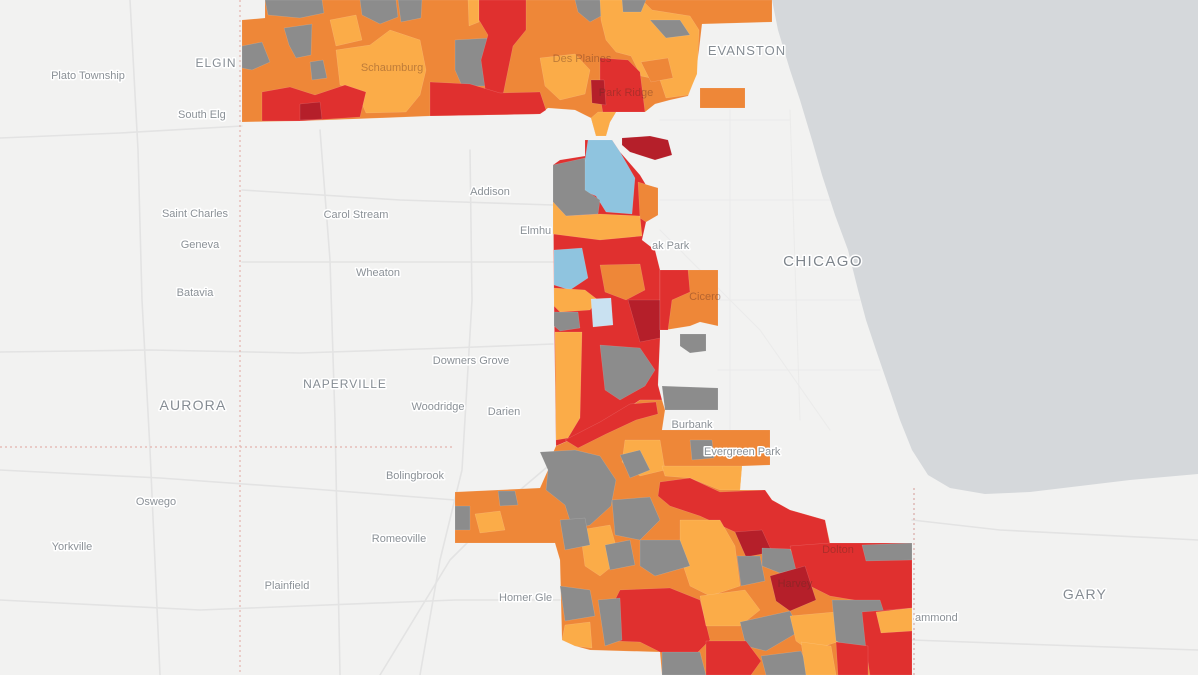  I want to click on place-label-park-ridge: Park Ridge, so click(626, 93).